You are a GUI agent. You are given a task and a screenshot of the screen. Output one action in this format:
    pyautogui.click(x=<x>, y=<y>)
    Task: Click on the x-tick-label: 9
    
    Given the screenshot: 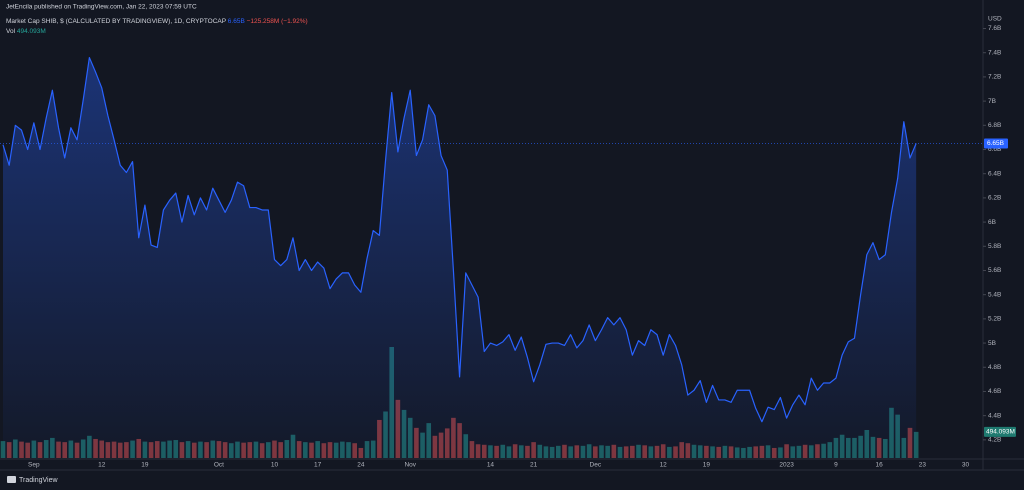 What is the action you would take?
    pyautogui.click(x=836, y=465)
    